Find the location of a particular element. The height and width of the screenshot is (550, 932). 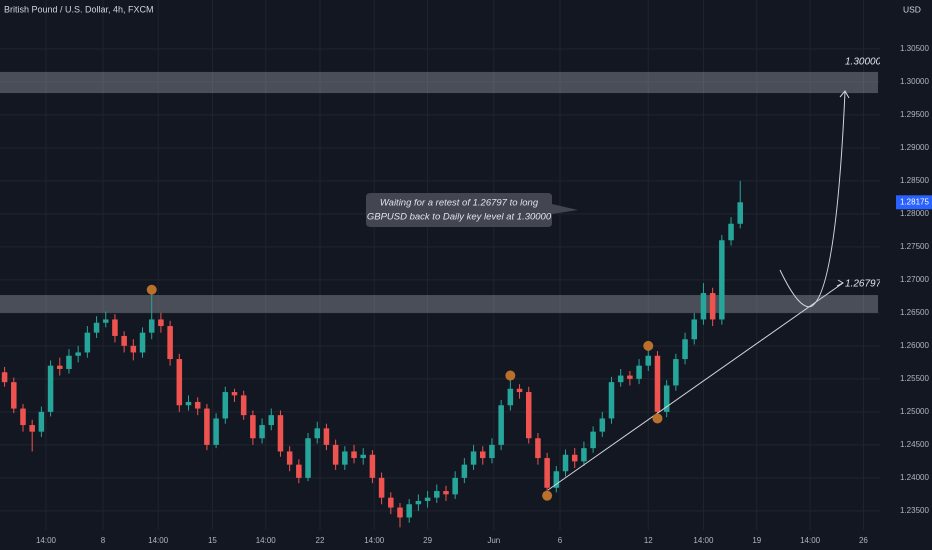

trend-line is located at coordinates (695, 386).